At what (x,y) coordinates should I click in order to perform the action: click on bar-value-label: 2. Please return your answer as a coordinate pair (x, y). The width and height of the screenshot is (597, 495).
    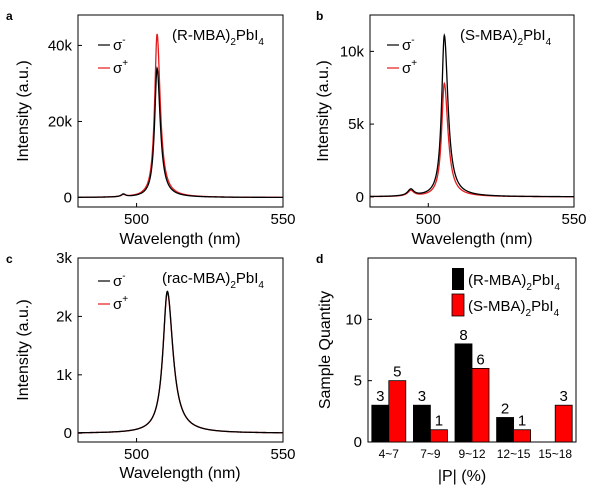
    Looking at the image, I should click on (505, 408).